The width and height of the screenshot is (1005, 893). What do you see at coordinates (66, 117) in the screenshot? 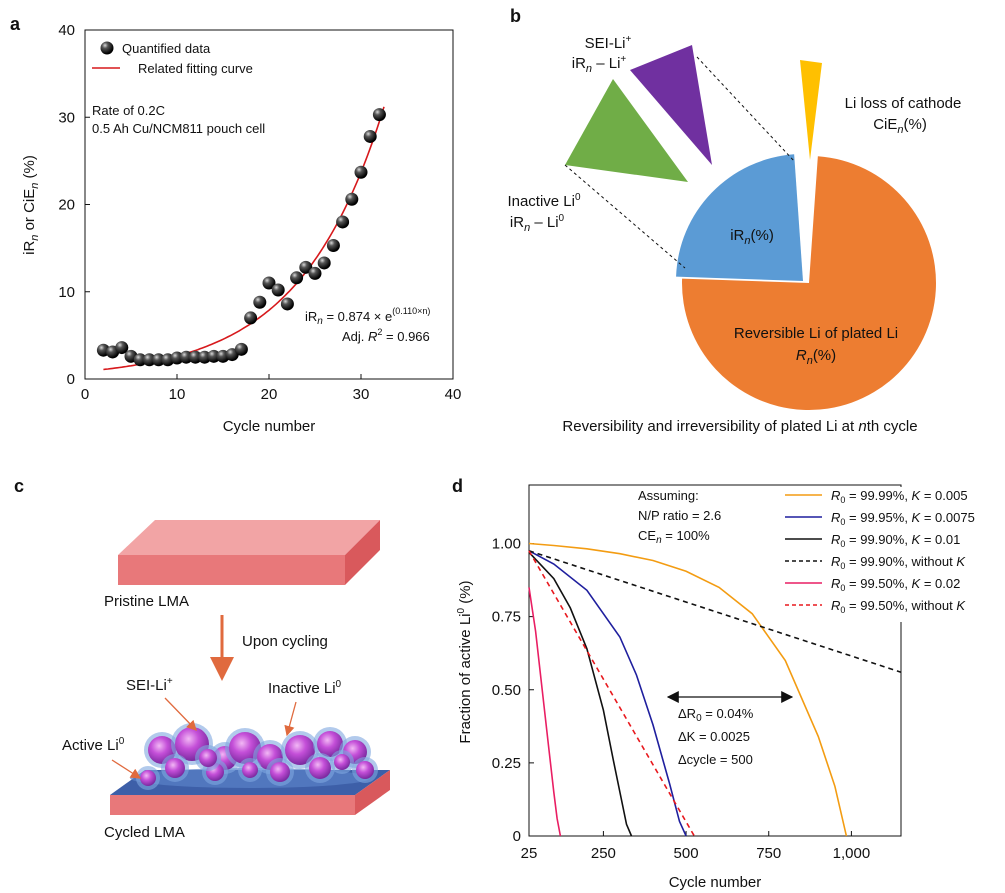
I see `y-tick-label: 30` at bounding box center [66, 117].